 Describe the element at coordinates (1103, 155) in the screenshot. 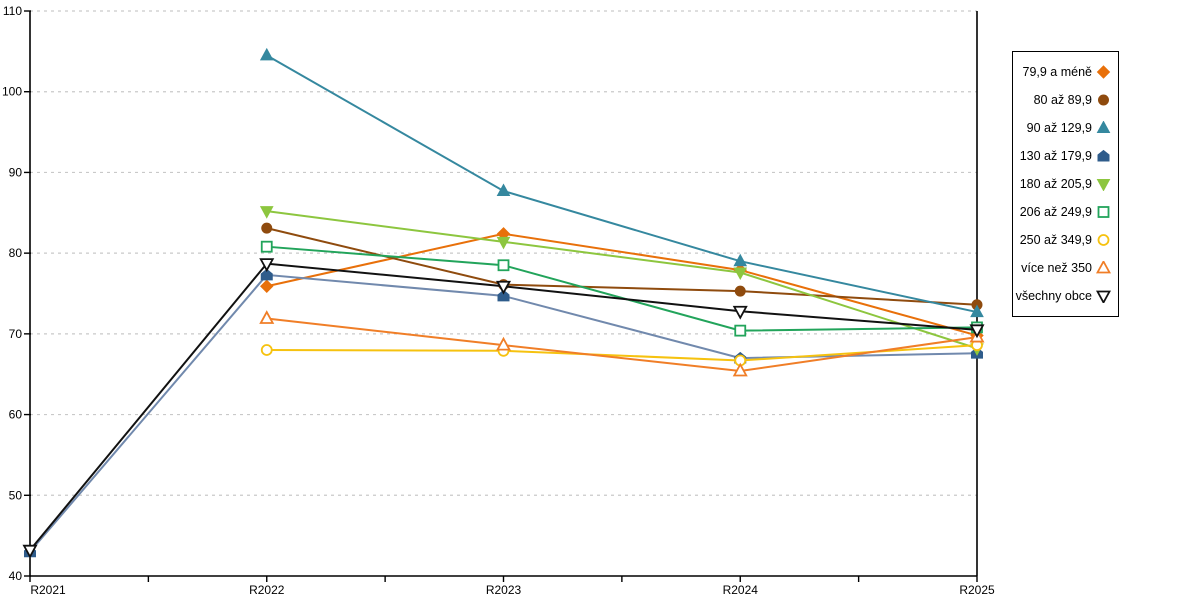

I see `house-marker-icon` at that location.